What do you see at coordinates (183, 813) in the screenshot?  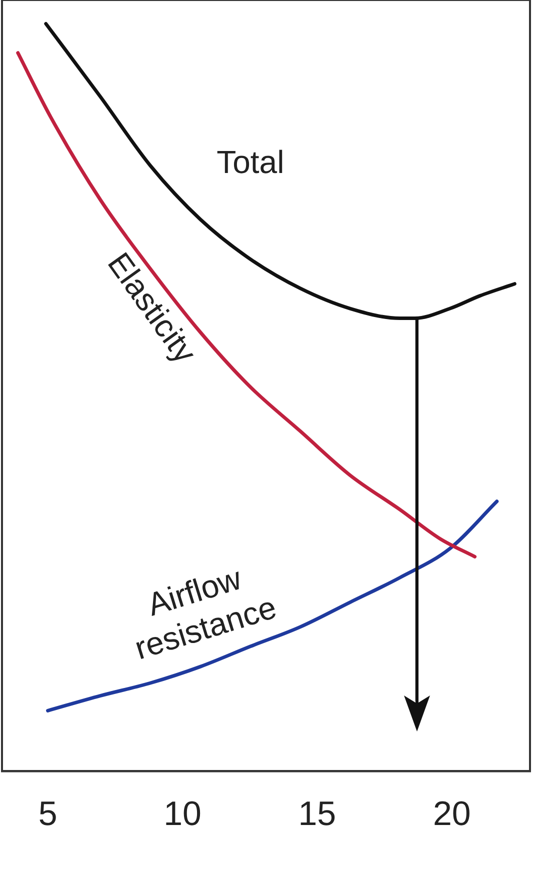 I see `x-tick-label: 10` at bounding box center [183, 813].